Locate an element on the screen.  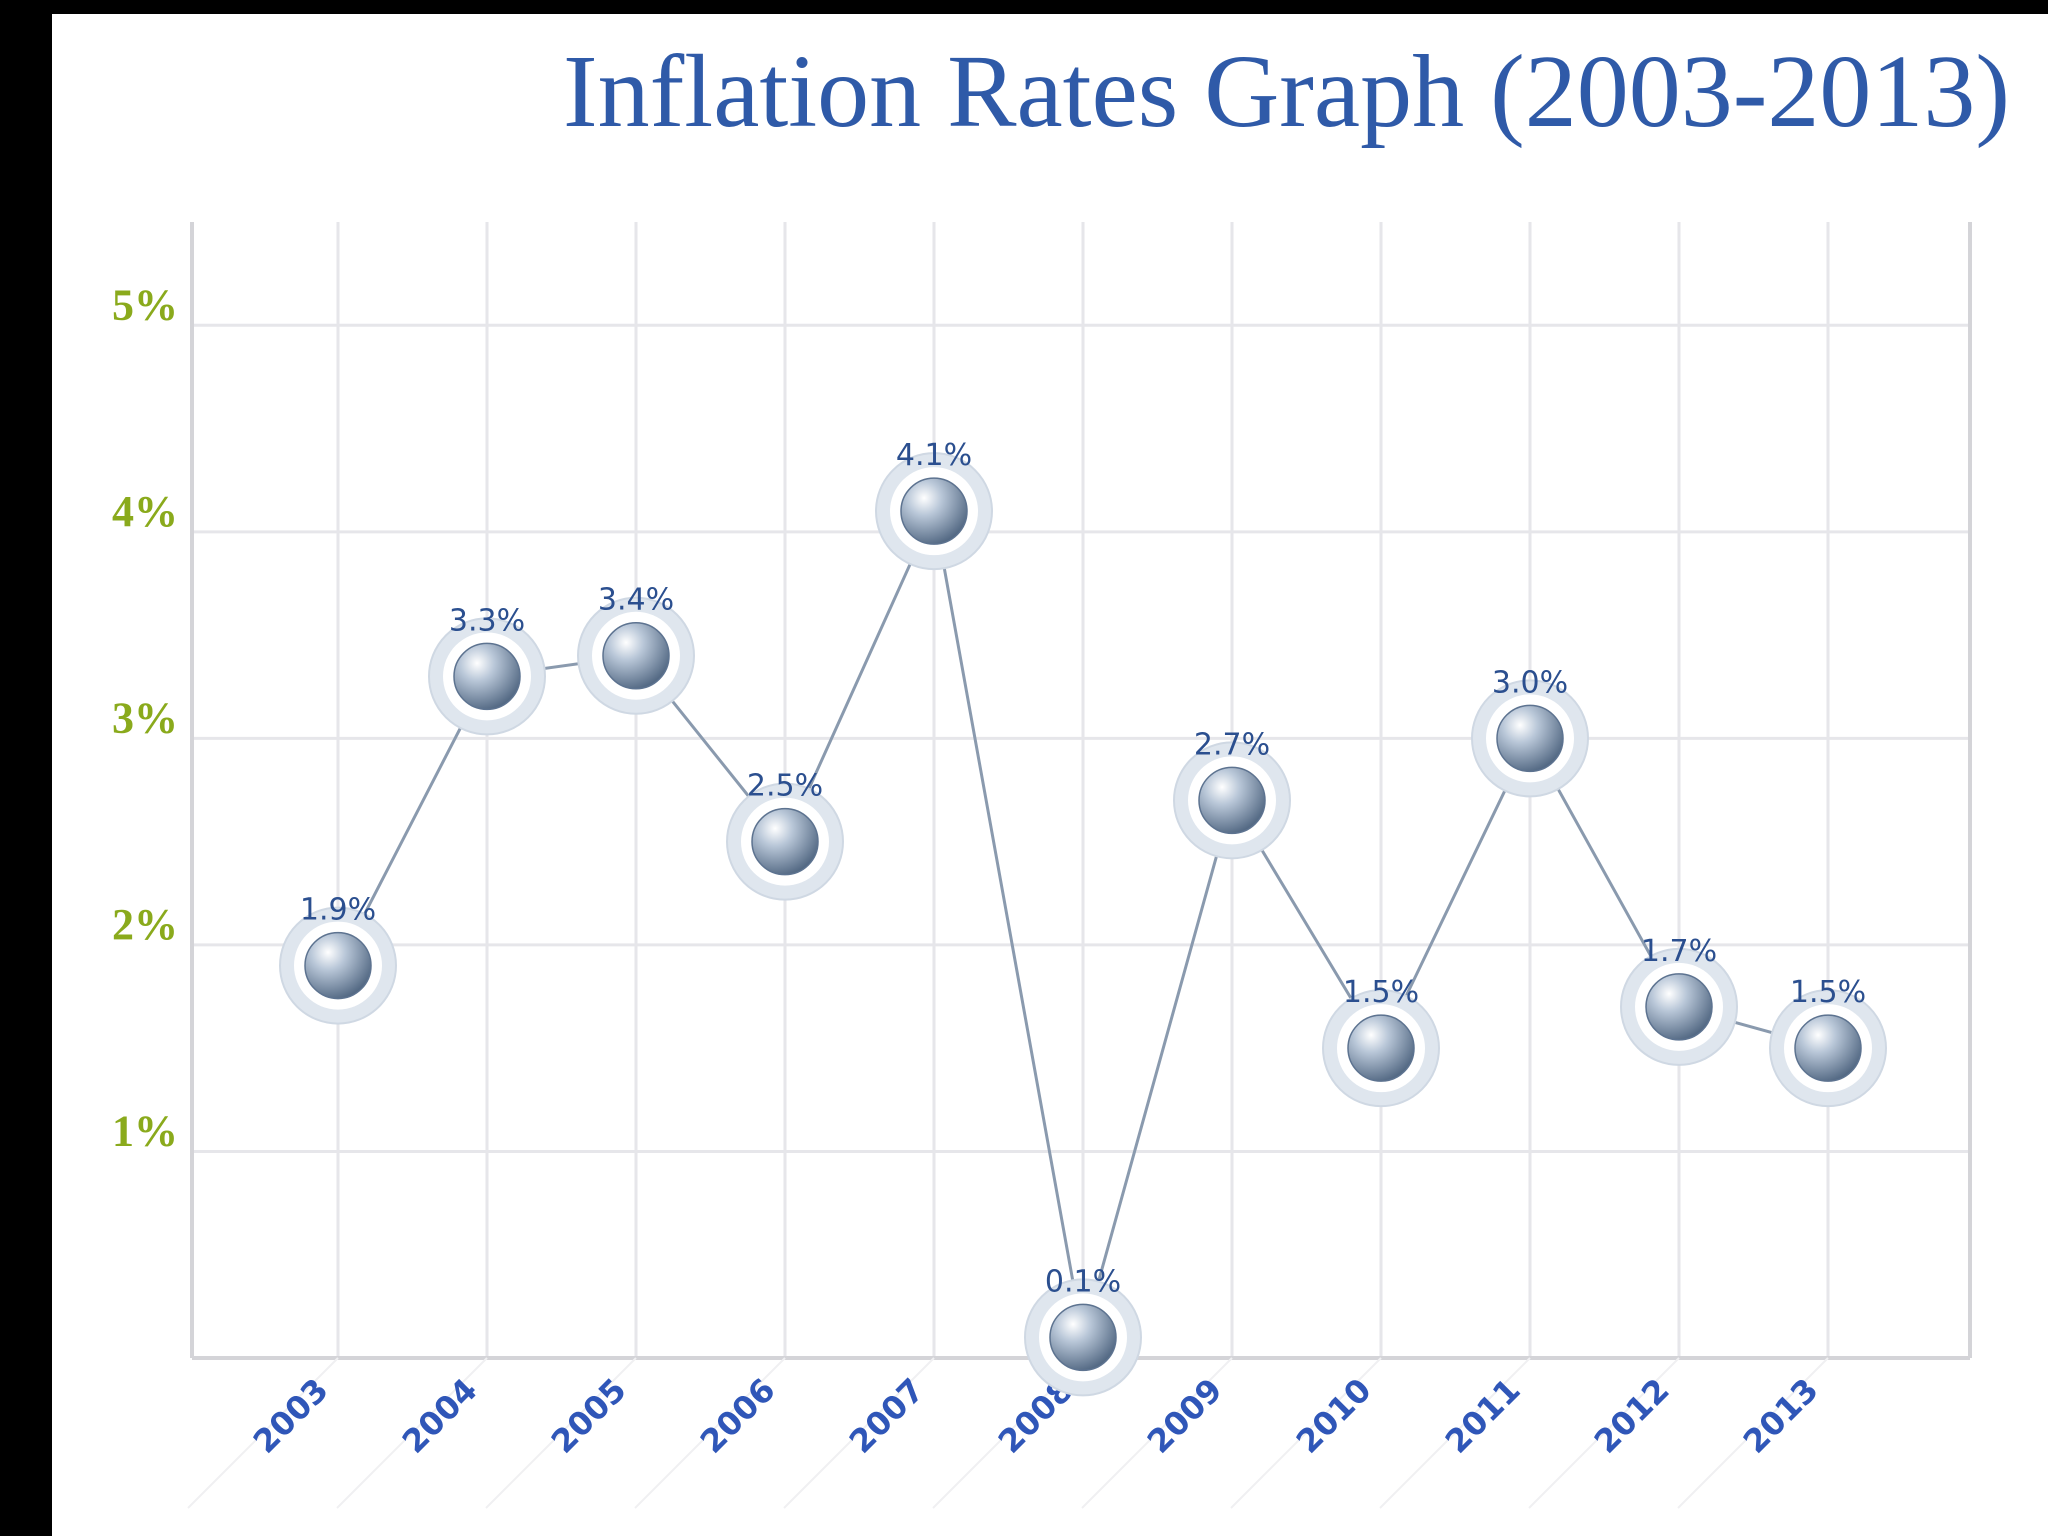
x-tick-label: 2009 is located at coordinates (1185, 1416).